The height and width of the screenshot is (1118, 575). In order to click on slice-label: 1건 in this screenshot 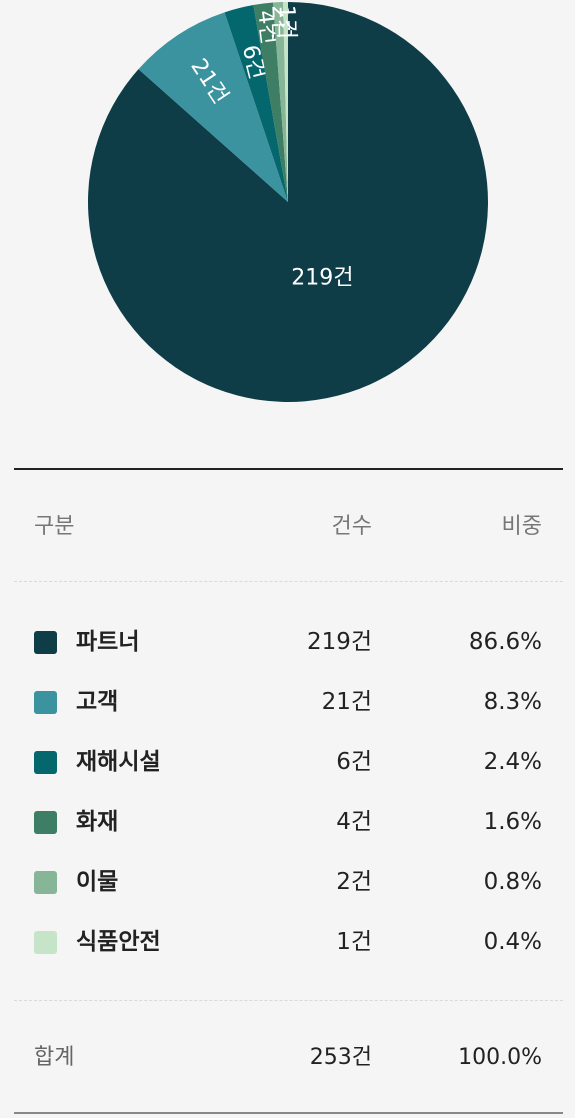, I will do `click(286, 22)`.